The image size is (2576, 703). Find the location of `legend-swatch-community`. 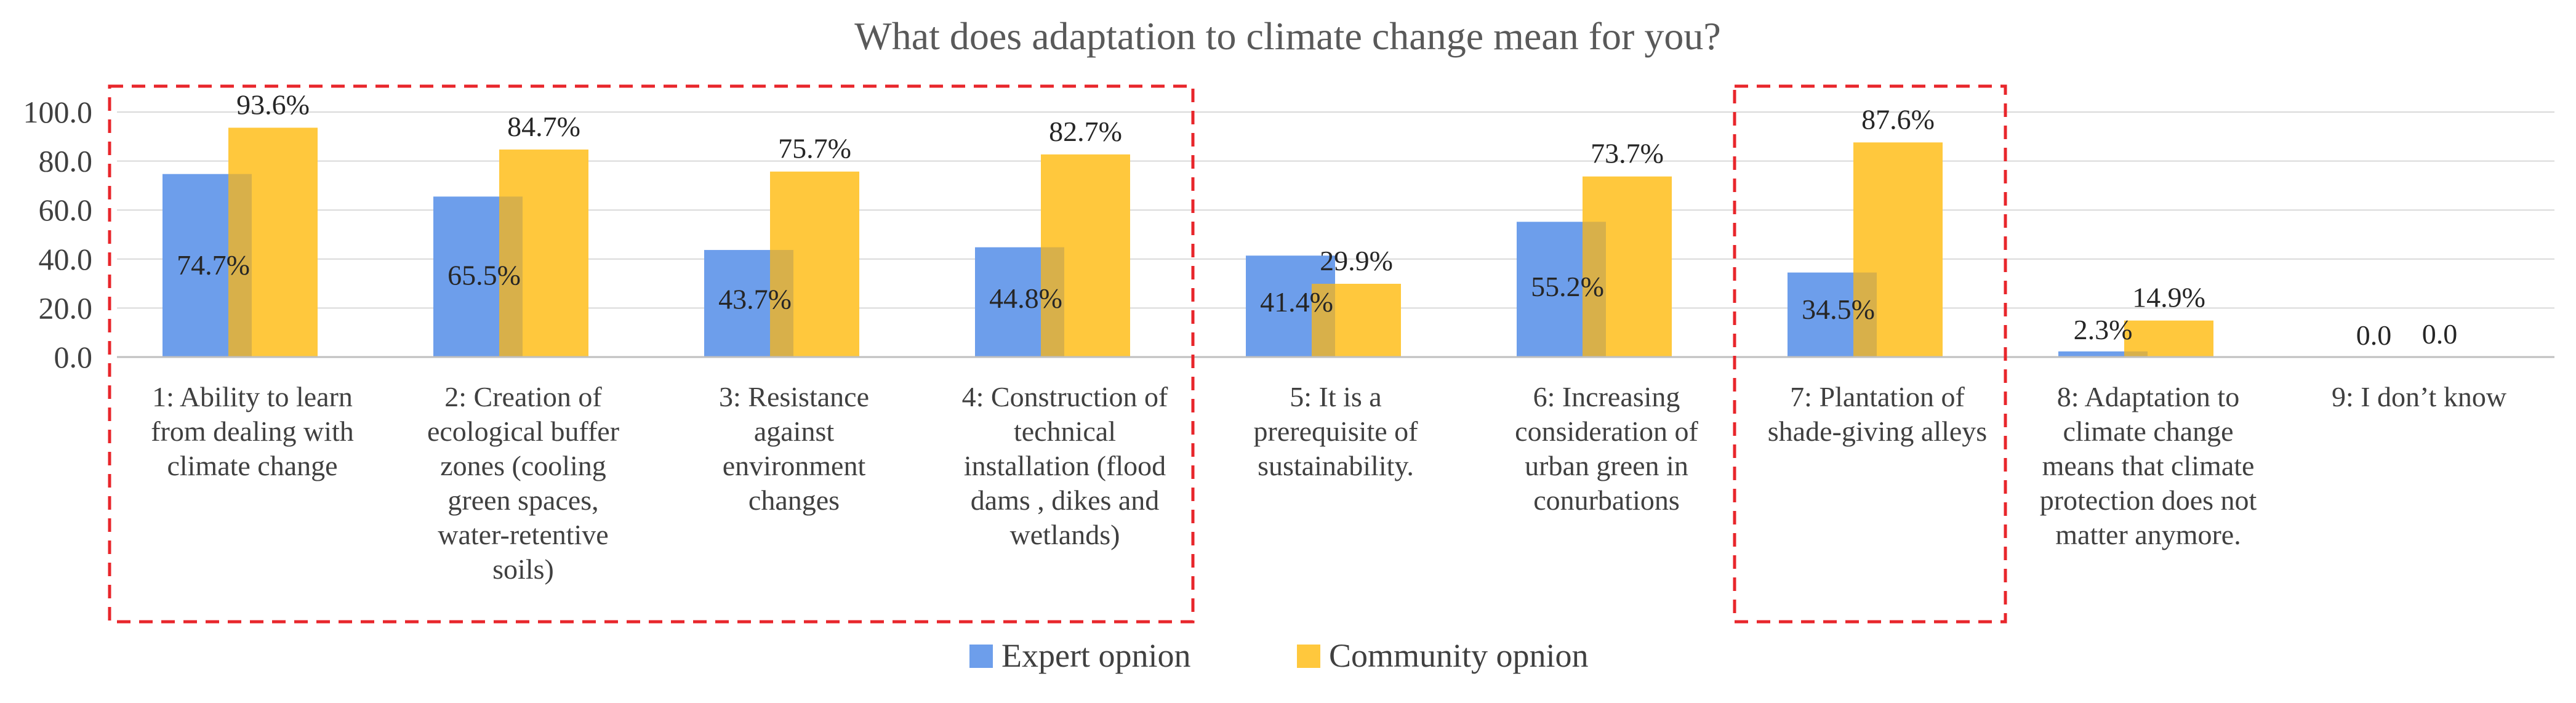

legend-swatch-community is located at coordinates (1309, 656).